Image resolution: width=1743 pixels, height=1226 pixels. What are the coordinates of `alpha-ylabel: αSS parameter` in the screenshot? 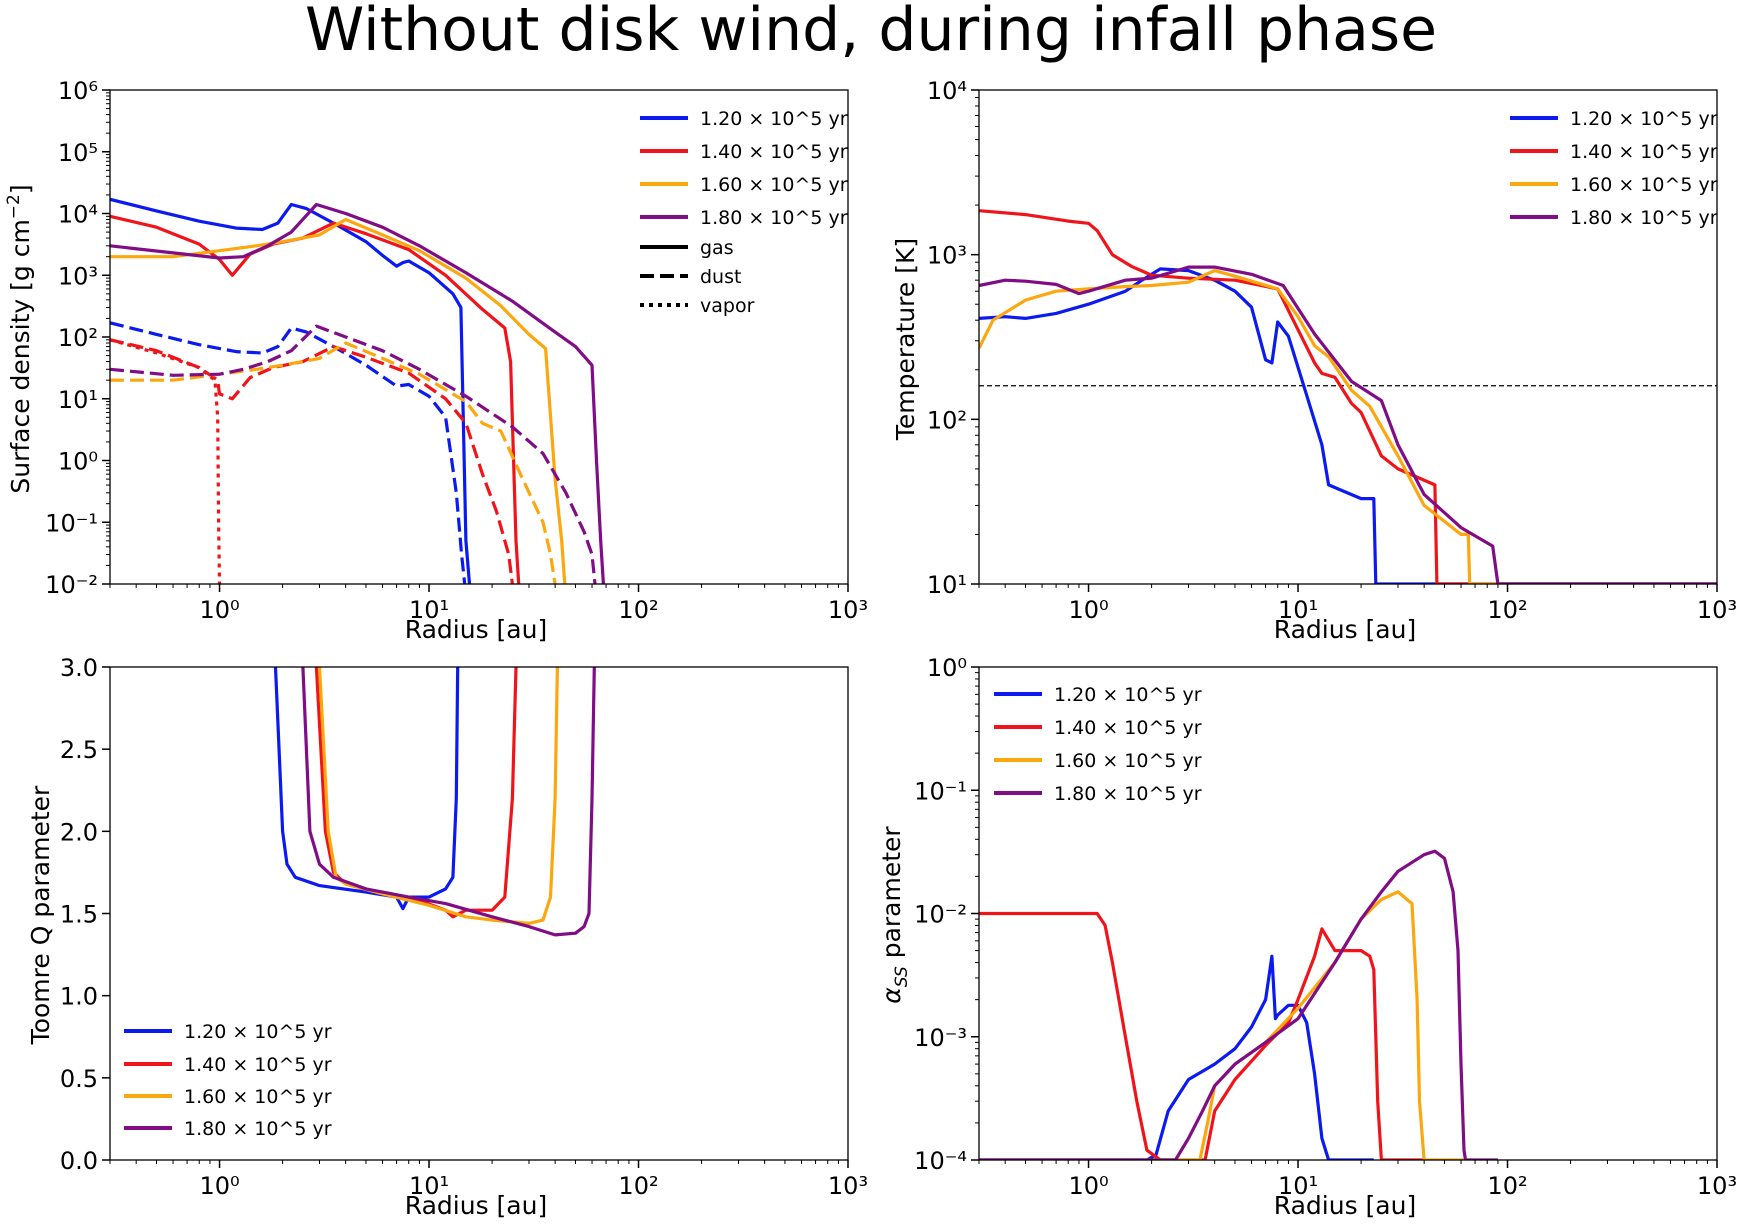 It's located at (894, 915).